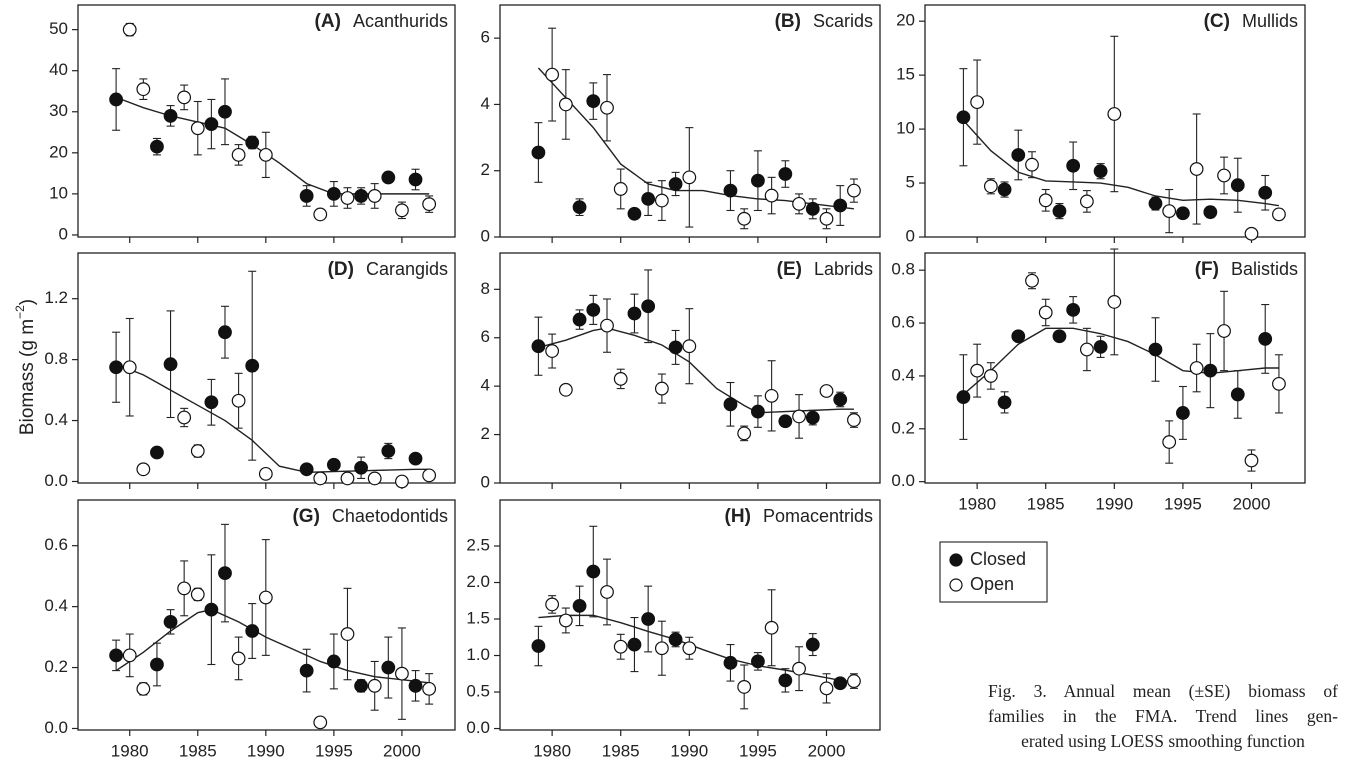  What do you see at coordinates (1163, 691) in the screenshot?
I see `caption-line: Fig. 3. Annual mean (±SE) biomass of` at bounding box center [1163, 691].